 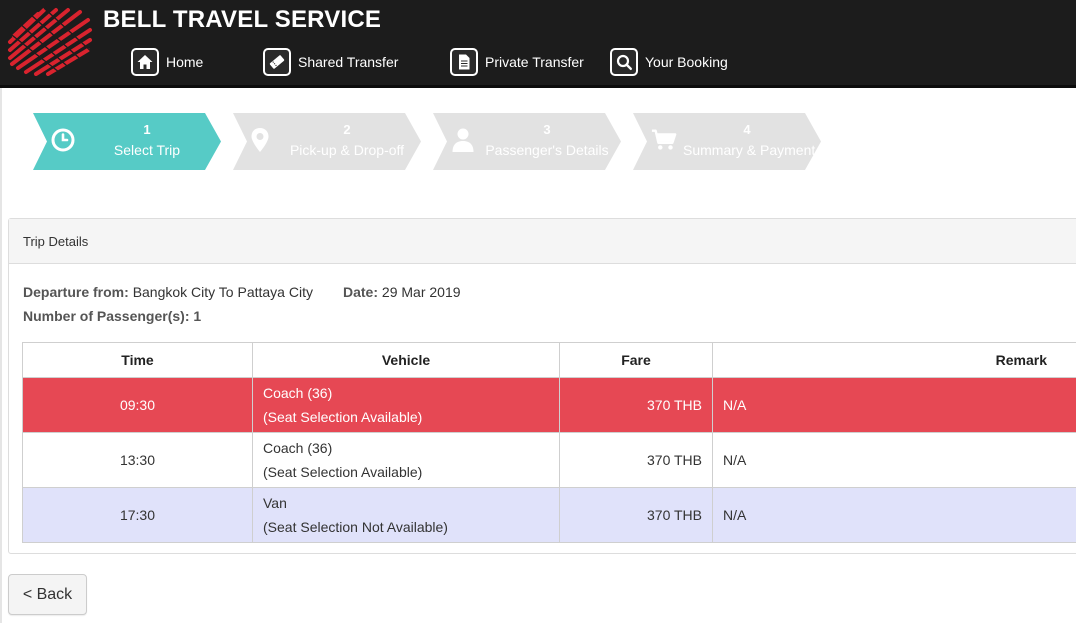 I want to click on trip-time: 13:30, so click(x=137, y=460).